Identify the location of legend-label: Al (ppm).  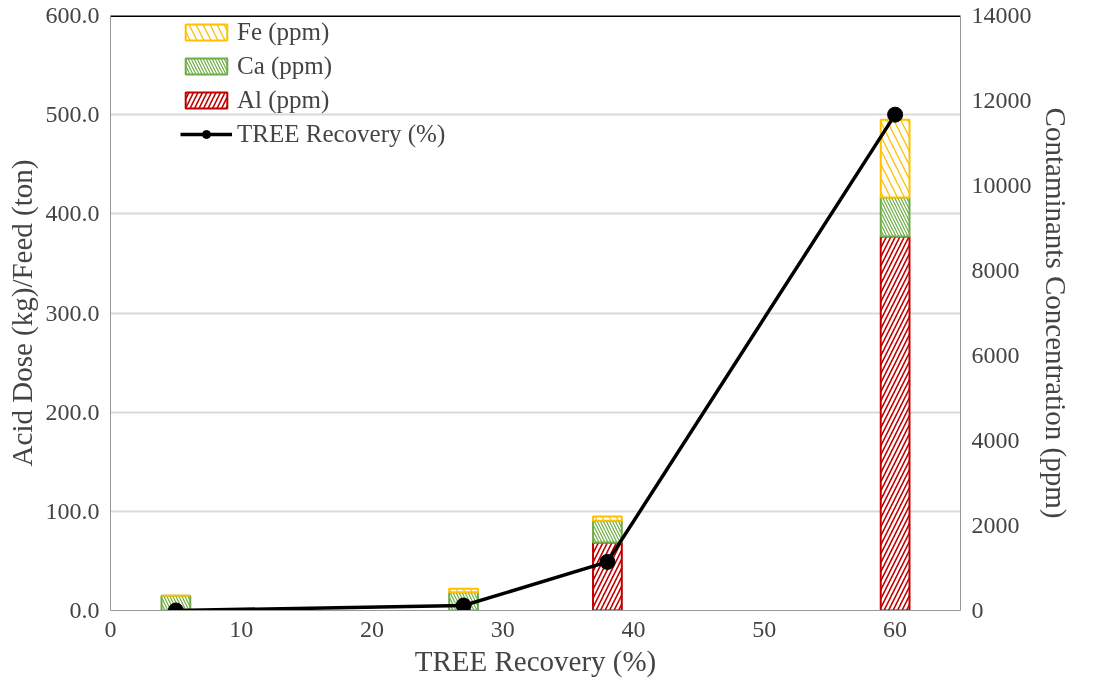
(283, 100).